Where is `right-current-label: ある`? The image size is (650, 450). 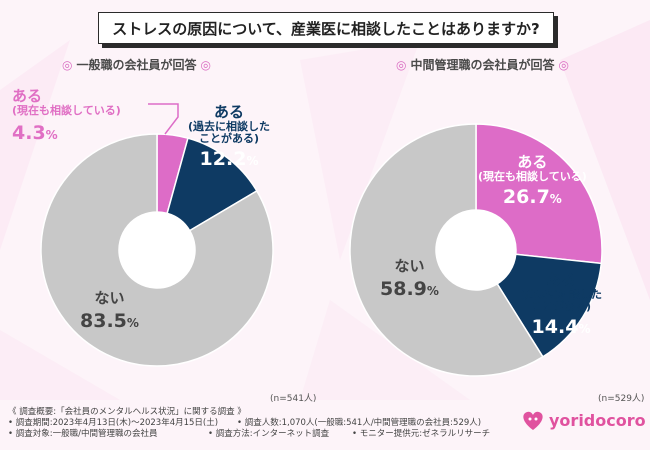 right-current-label: ある is located at coordinates (532, 162).